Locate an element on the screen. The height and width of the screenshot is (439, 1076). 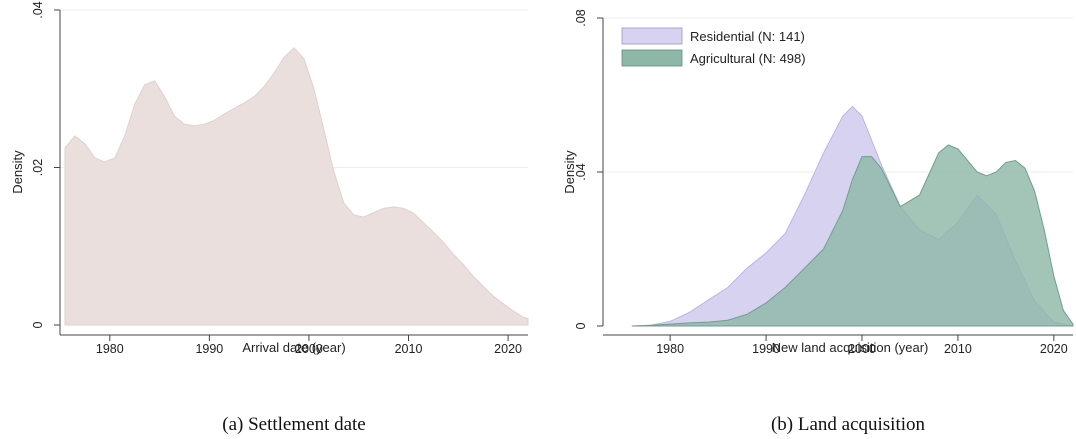
caption-a: (a) Settlement date is located at coordinates (294, 424).